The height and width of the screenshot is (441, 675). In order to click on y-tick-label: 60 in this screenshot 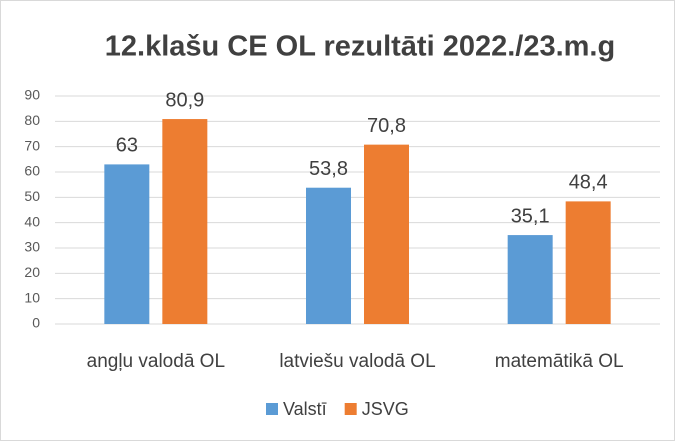, I will do `click(32, 171)`.